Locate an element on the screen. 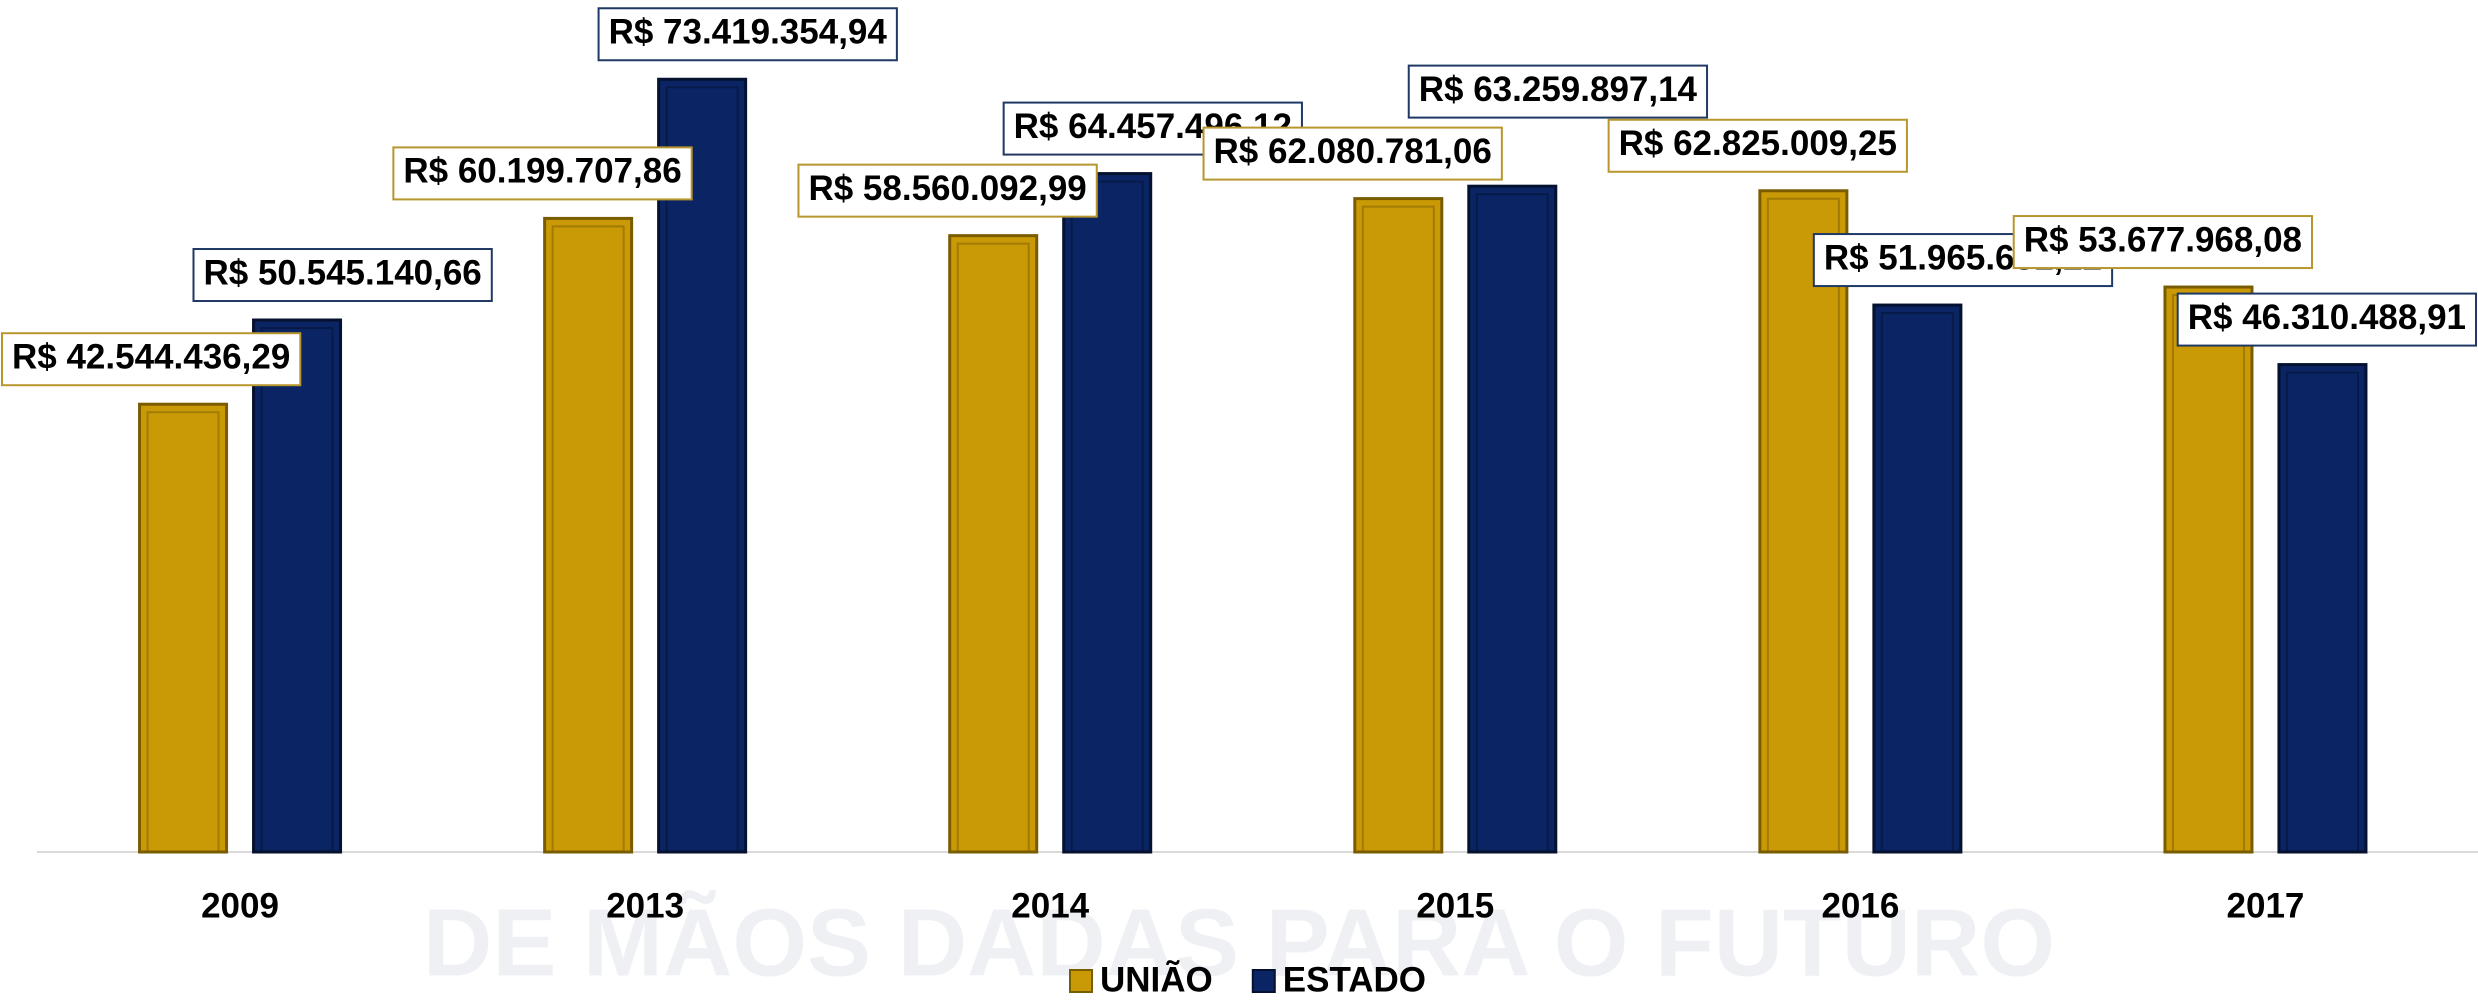  data-label-text: R$ 53.677.968,08 is located at coordinates (2163, 239).